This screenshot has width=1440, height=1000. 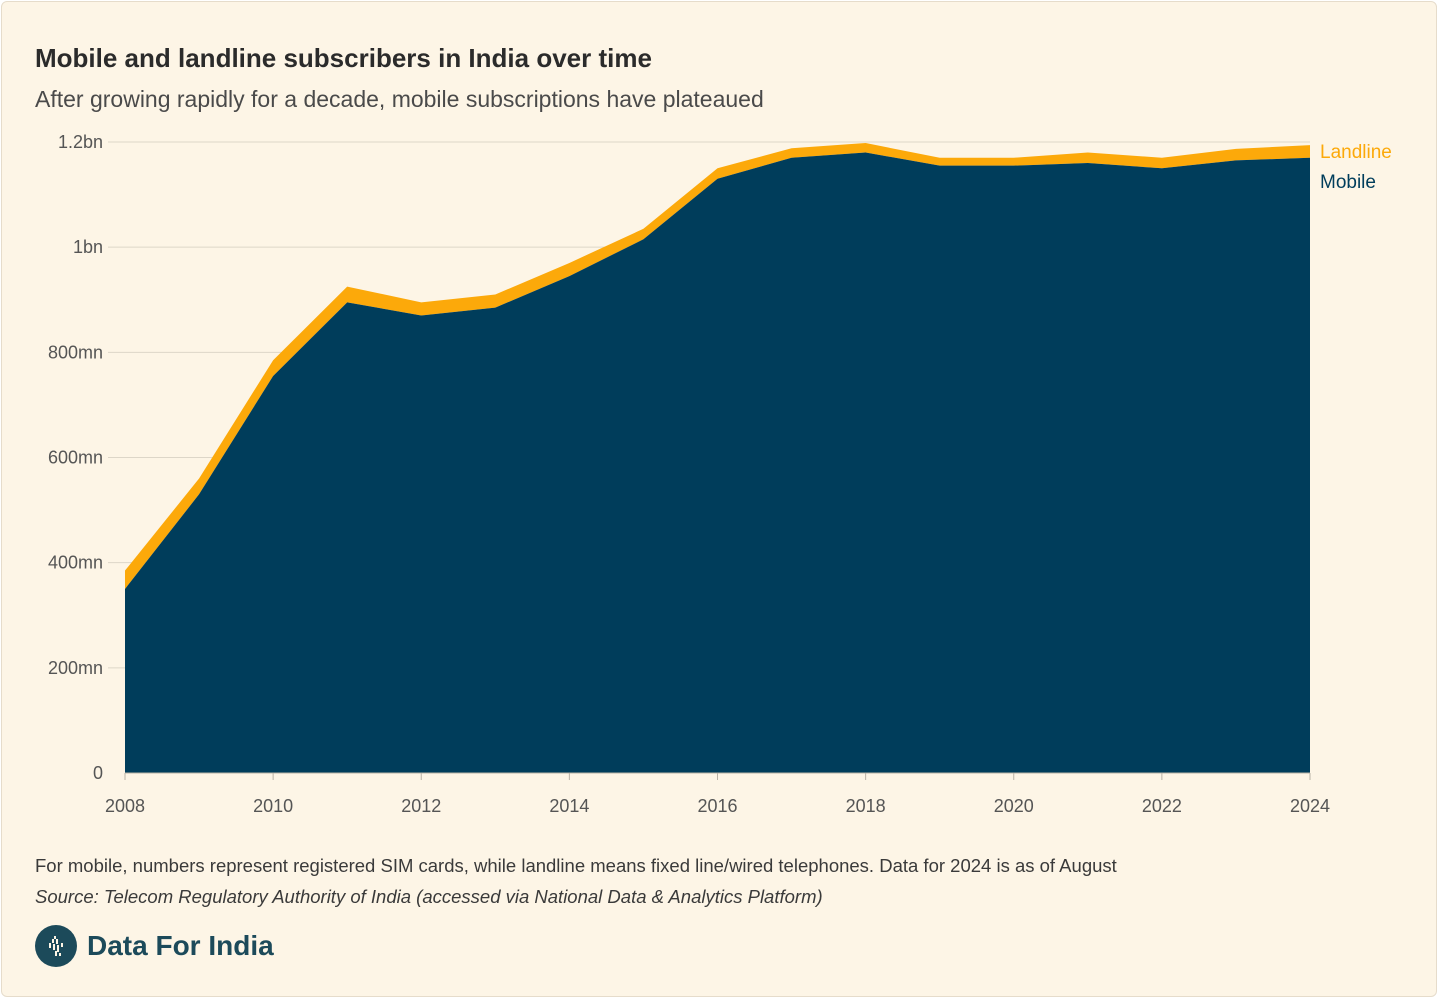 I want to click on legend-mobile: Mobile, so click(x=1348, y=182).